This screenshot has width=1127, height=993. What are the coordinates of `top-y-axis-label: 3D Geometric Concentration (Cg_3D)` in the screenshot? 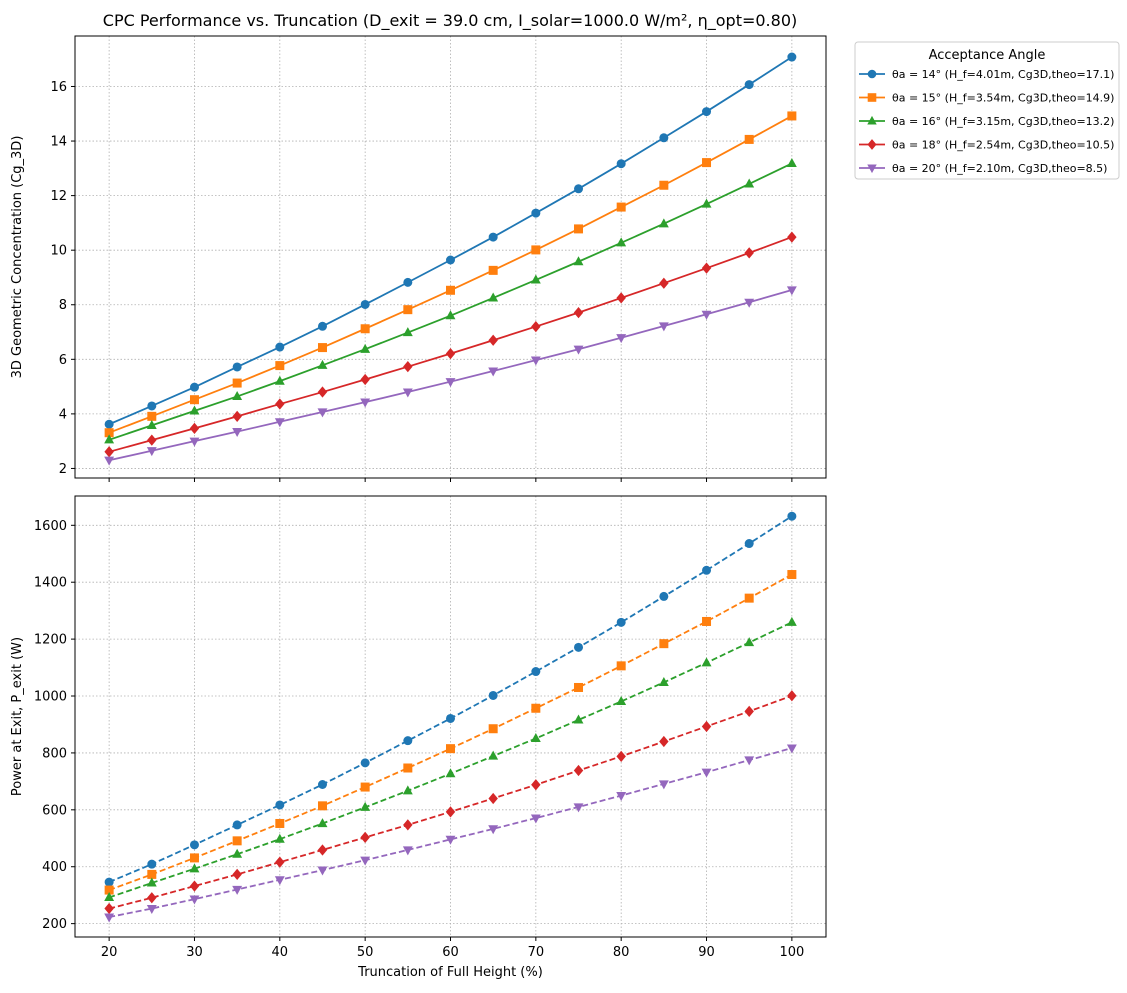 It's located at (17, 257).